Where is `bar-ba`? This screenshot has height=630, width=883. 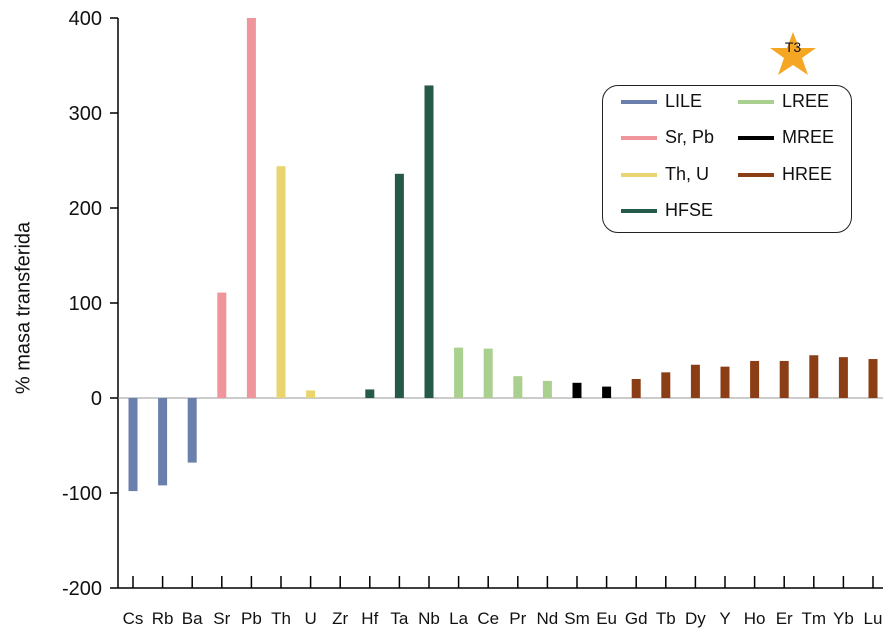
bar-ba is located at coordinates (192, 430).